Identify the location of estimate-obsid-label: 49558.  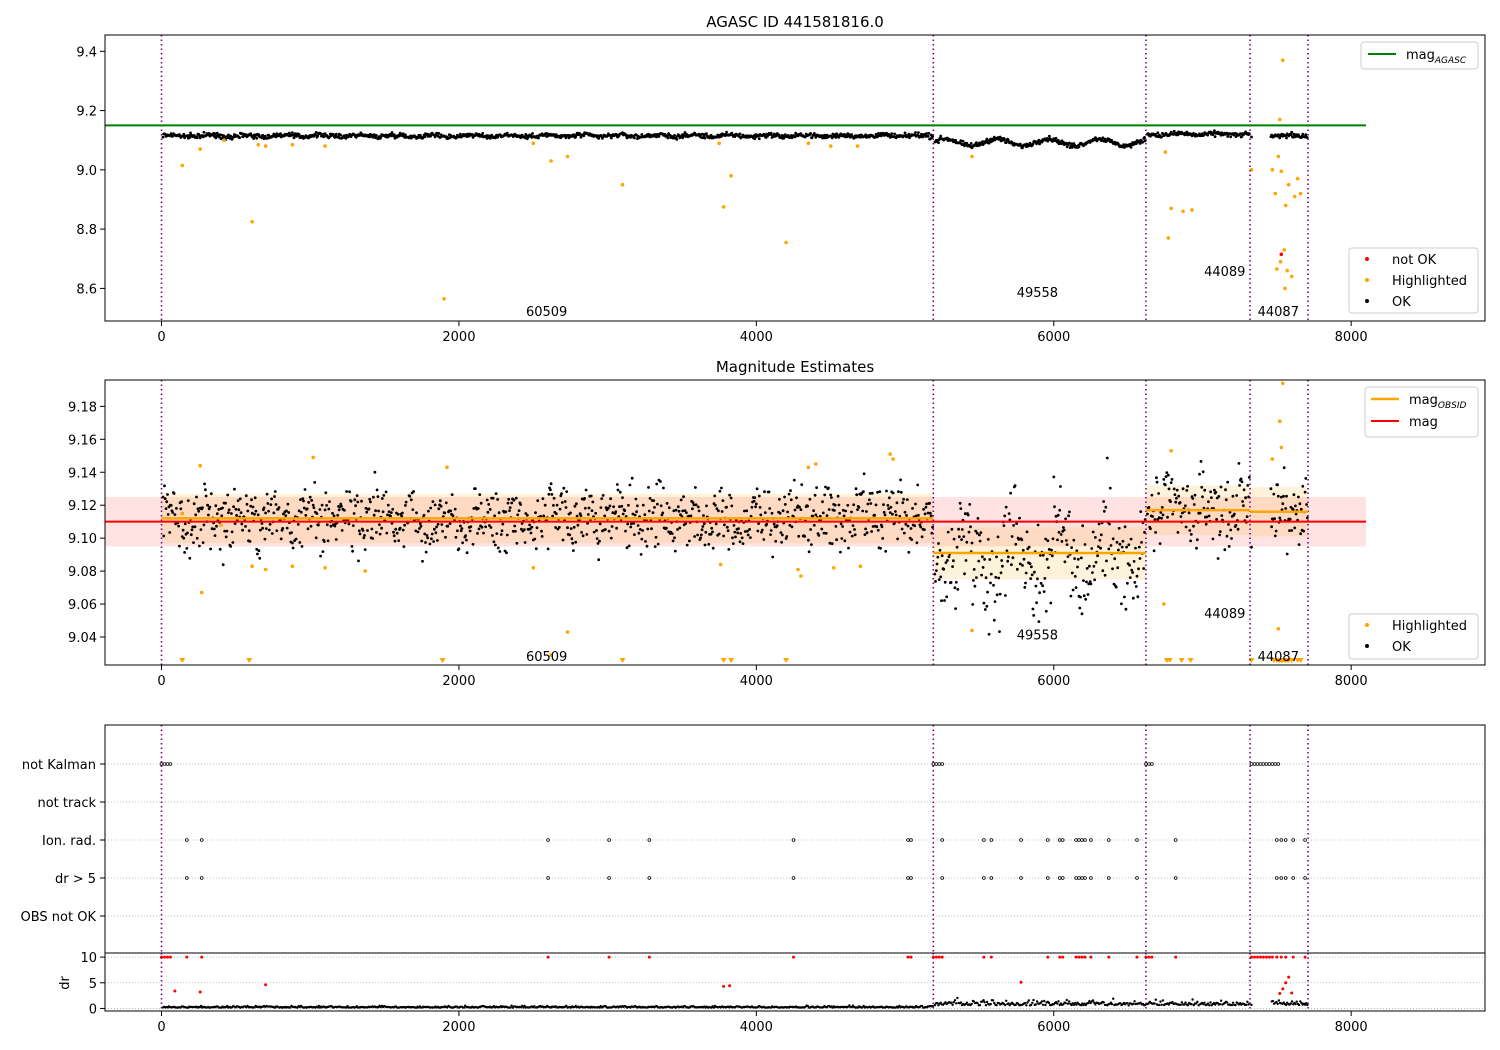
(1037, 635).